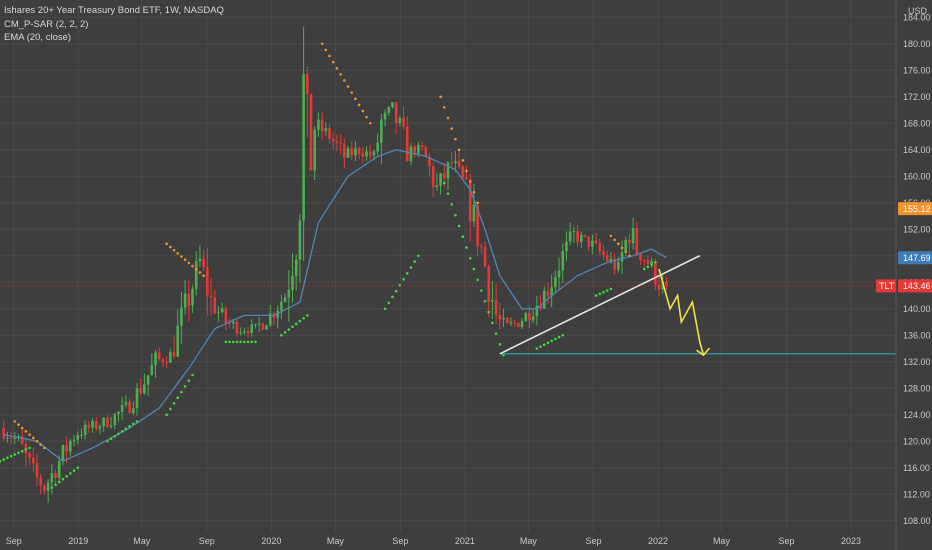 The height and width of the screenshot is (550, 932). I want to click on price-tick-label: 128.00, so click(917, 388).